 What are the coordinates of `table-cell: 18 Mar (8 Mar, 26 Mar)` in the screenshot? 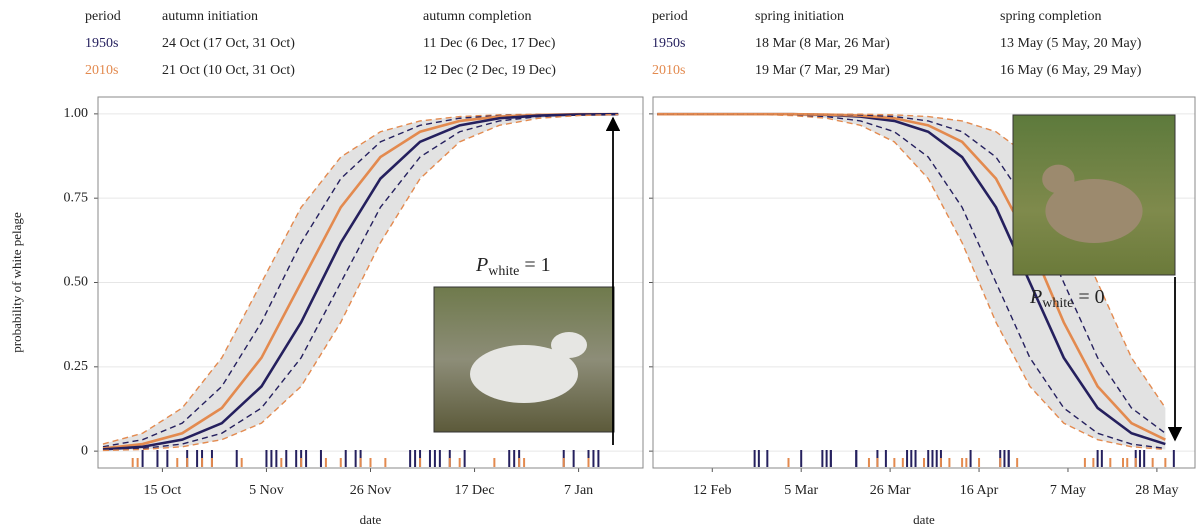 It's located at (822, 43).